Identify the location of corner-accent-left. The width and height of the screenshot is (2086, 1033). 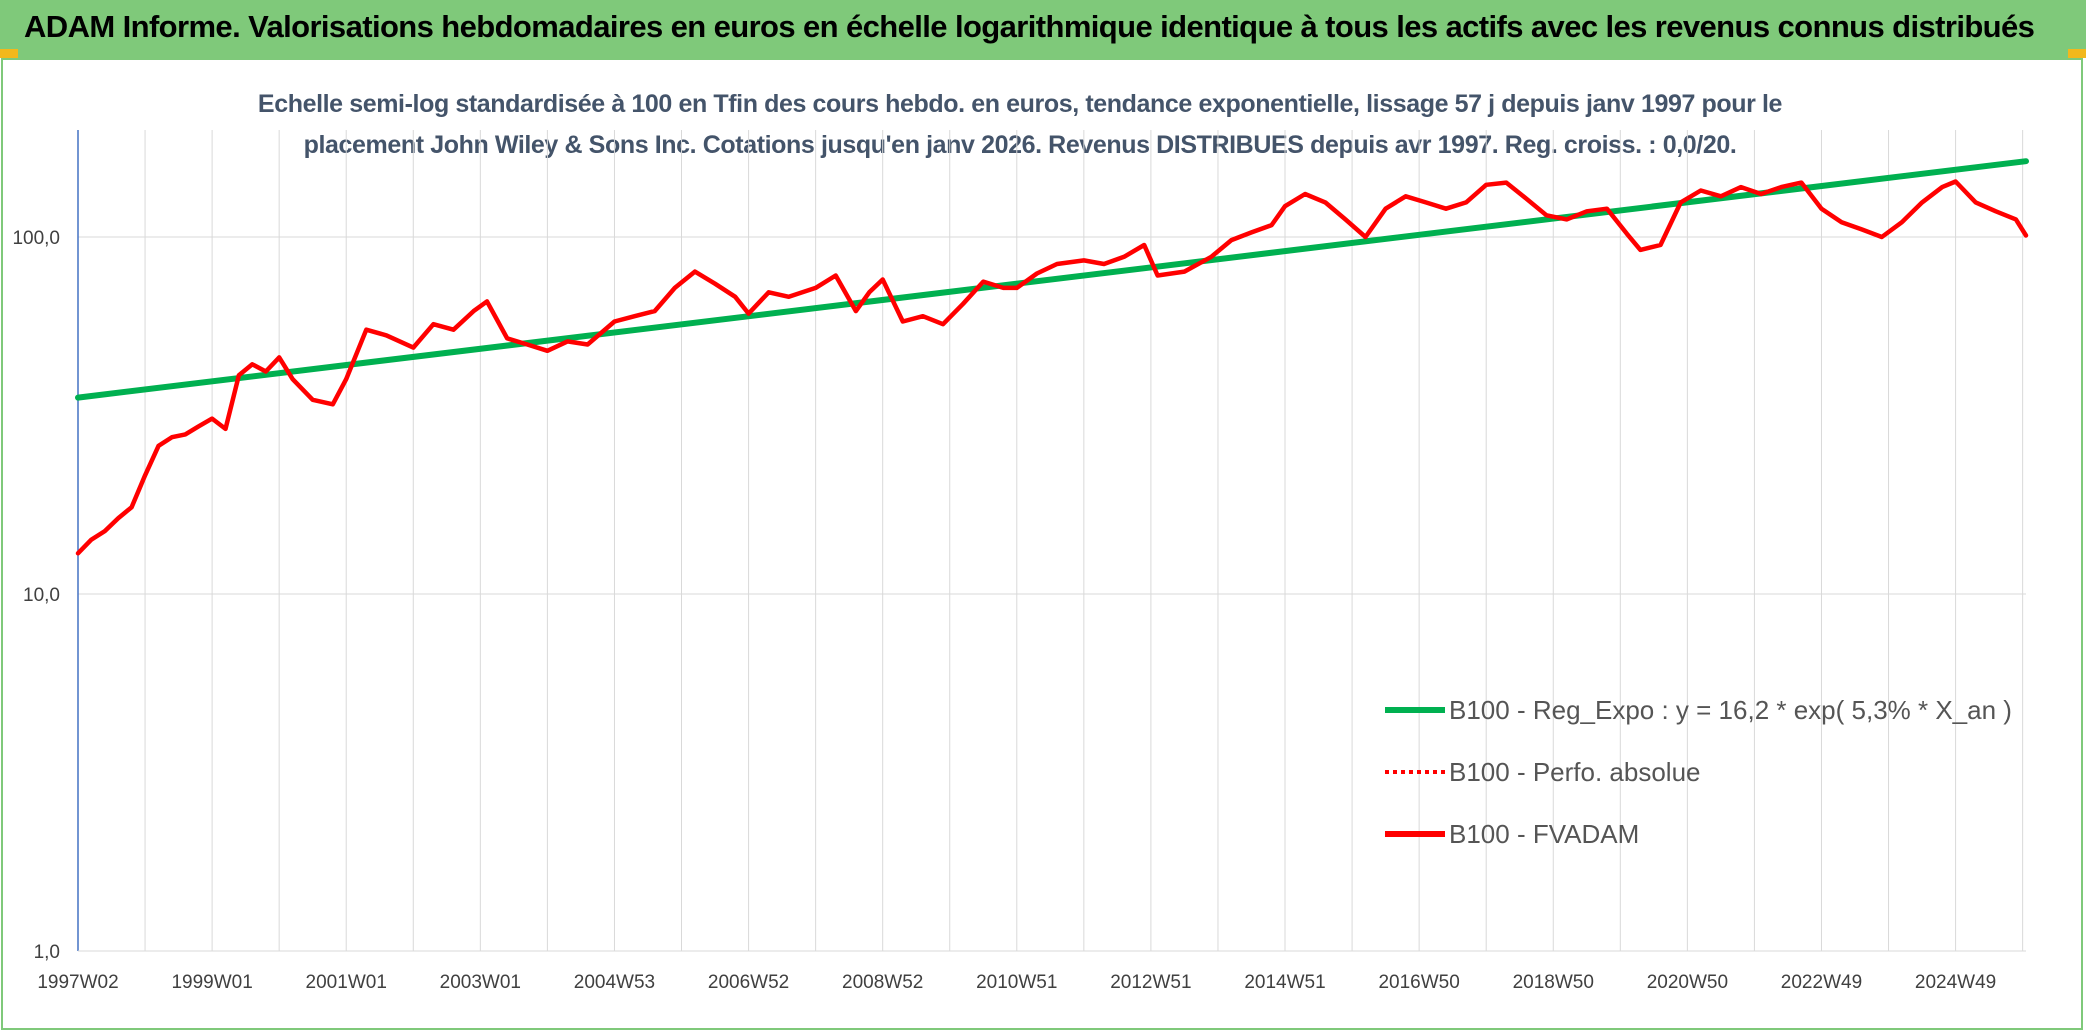
(9, 53).